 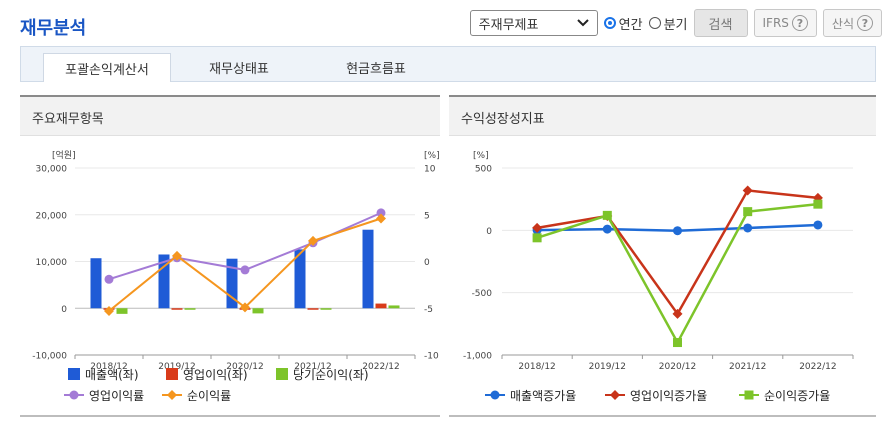 What do you see at coordinates (245, 264) in the screenshot?
I see `line-순이익률` at bounding box center [245, 264].